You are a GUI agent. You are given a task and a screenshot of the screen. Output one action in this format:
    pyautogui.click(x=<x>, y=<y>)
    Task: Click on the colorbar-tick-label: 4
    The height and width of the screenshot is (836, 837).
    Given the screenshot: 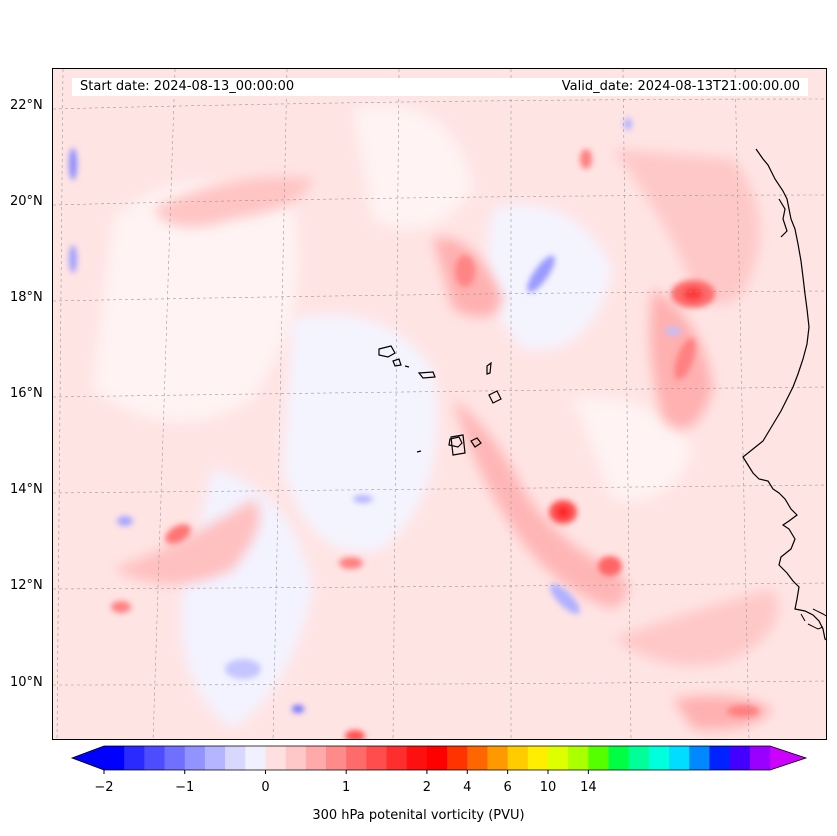 What is the action you would take?
    pyautogui.click(x=467, y=787)
    